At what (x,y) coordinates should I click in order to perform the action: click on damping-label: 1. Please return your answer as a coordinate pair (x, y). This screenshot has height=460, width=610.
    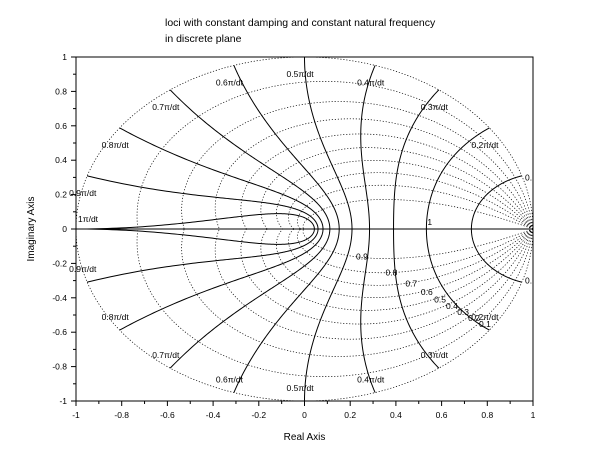
    Looking at the image, I should click on (429, 222).